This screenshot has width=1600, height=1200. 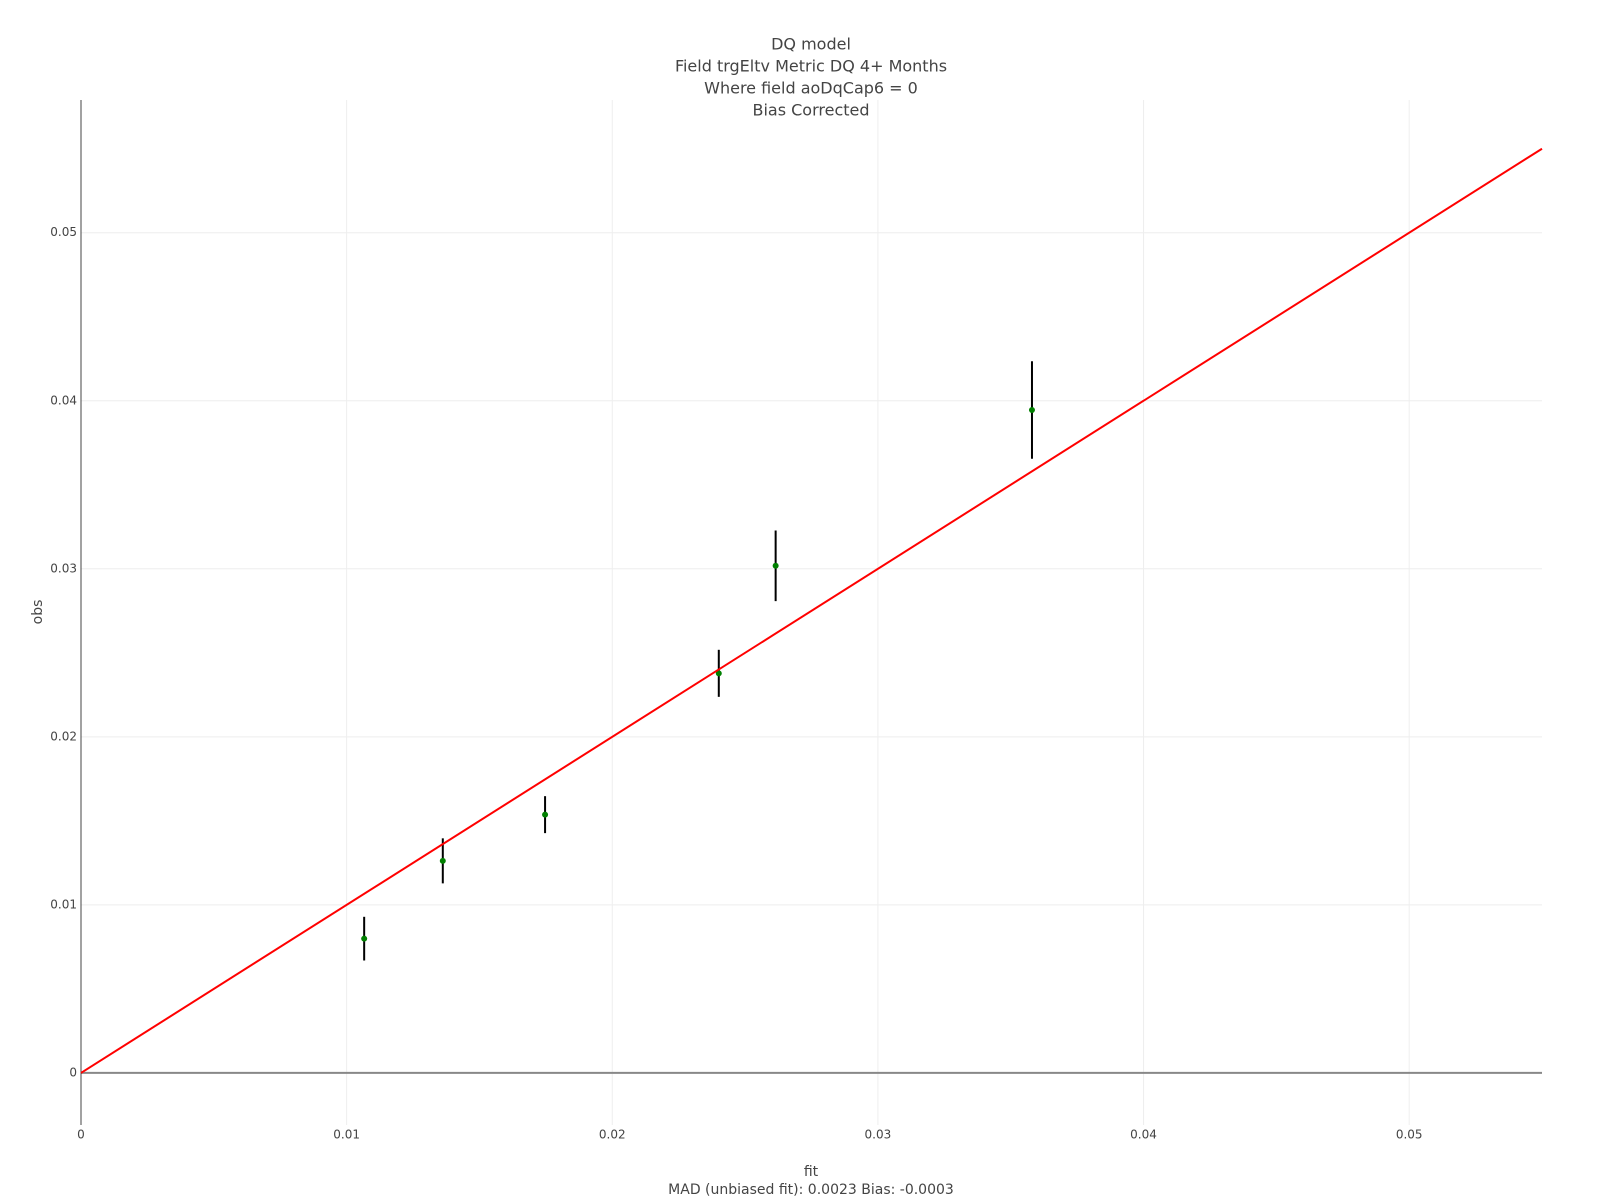 What do you see at coordinates (63, 400) in the screenshot?
I see `y-tick-label: 0.04` at bounding box center [63, 400].